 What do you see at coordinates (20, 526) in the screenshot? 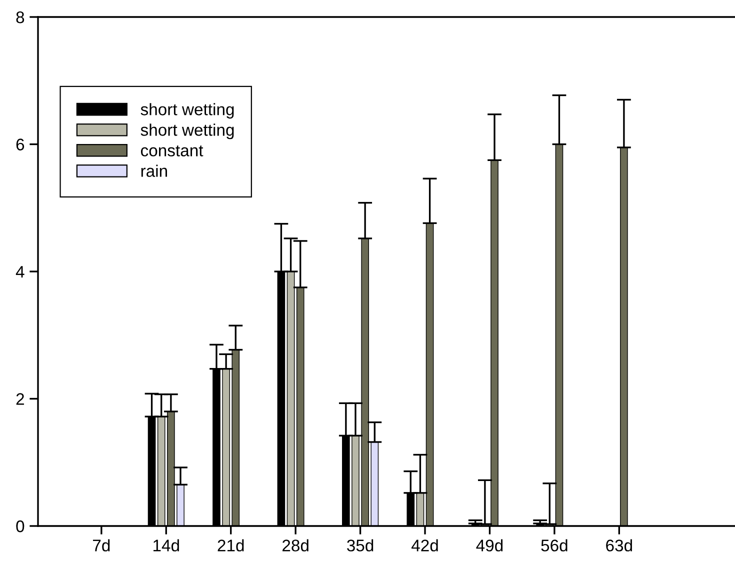
I see `y-tick-label: 0` at bounding box center [20, 526].